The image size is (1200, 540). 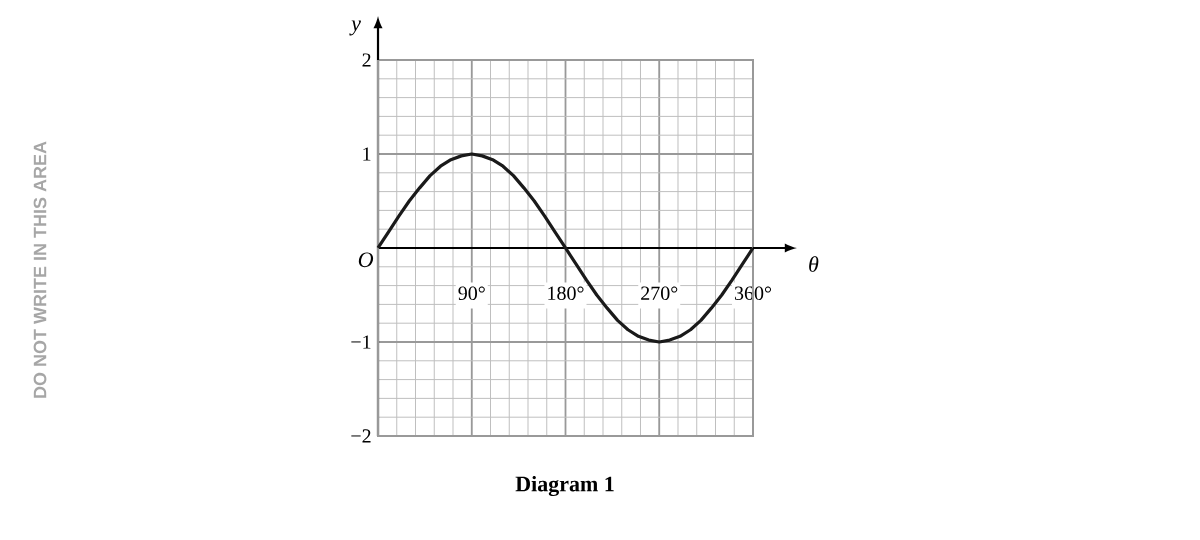 What do you see at coordinates (366, 260) in the screenshot?
I see `annotation: O` at bounding box center [366, 260].